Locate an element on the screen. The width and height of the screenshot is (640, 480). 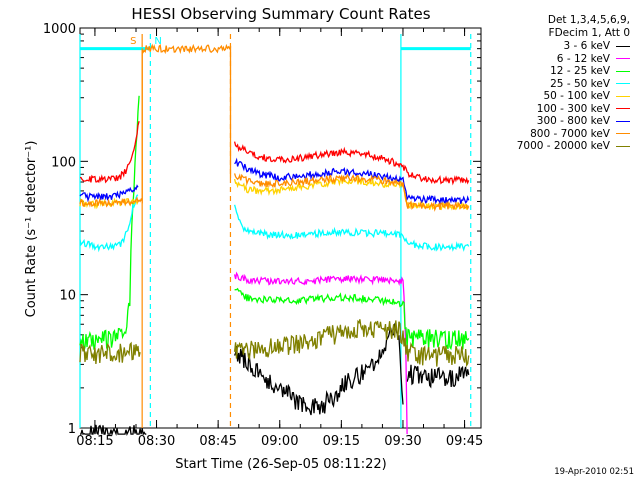
legend-entry: 3 - 6 keV is located at coordinates (596, 46).